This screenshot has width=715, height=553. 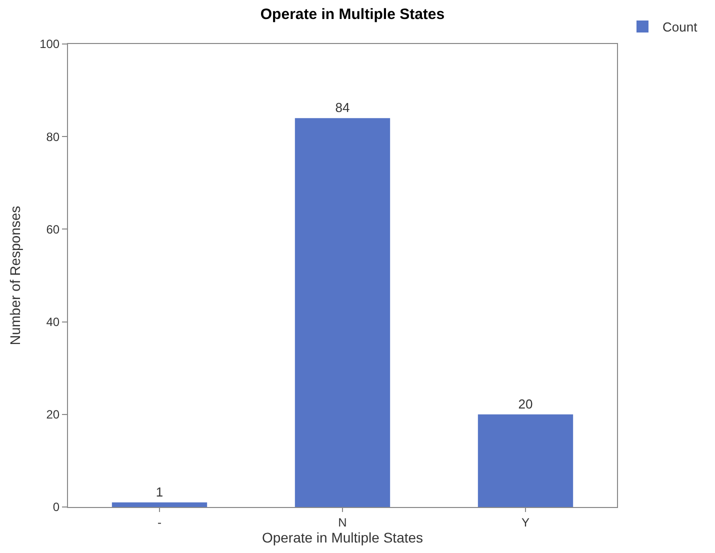 What do you see at coordinates (53, 415) in the screenshot?
I see `y-tick-label: 20` at bounding box center [53, 415].